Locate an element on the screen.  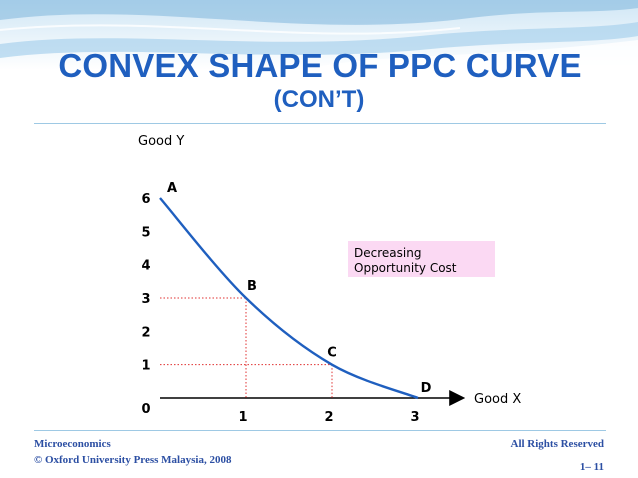
footer-page-number: 1– 11 is located at coordinates (591, 467).